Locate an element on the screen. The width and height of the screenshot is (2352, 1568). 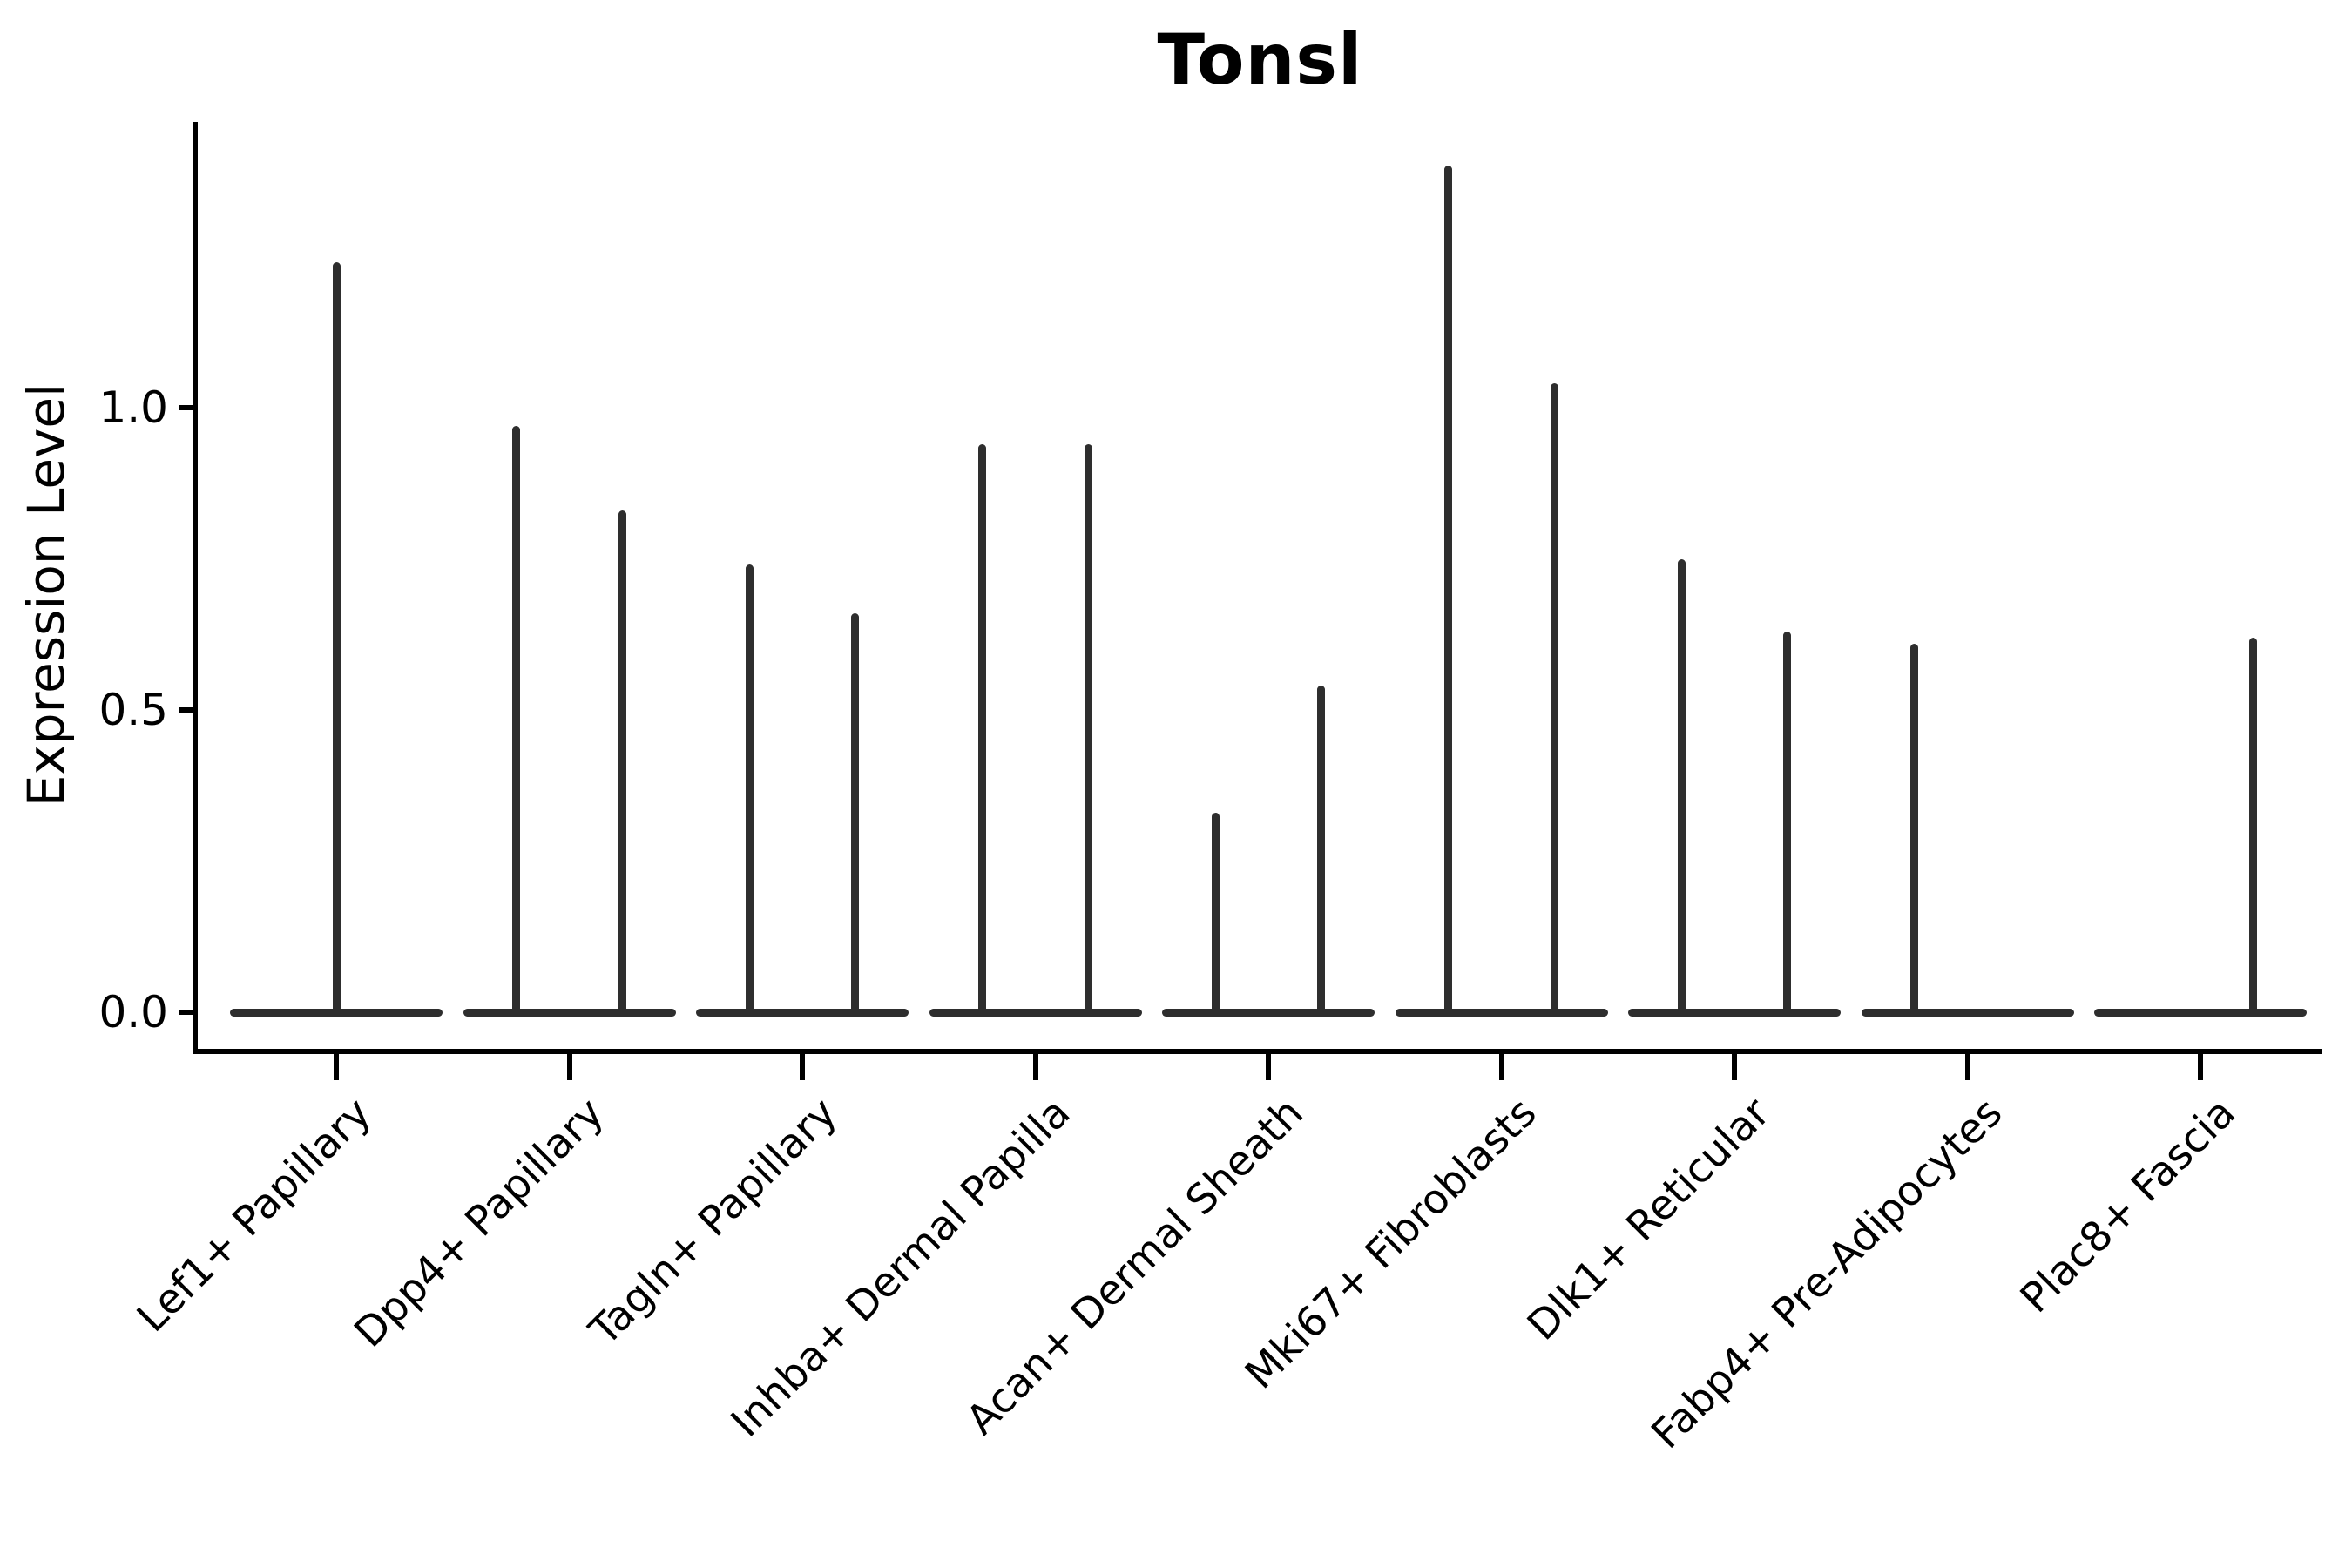
y-tick-label: 0.5 is located at coordinates (133, 710).